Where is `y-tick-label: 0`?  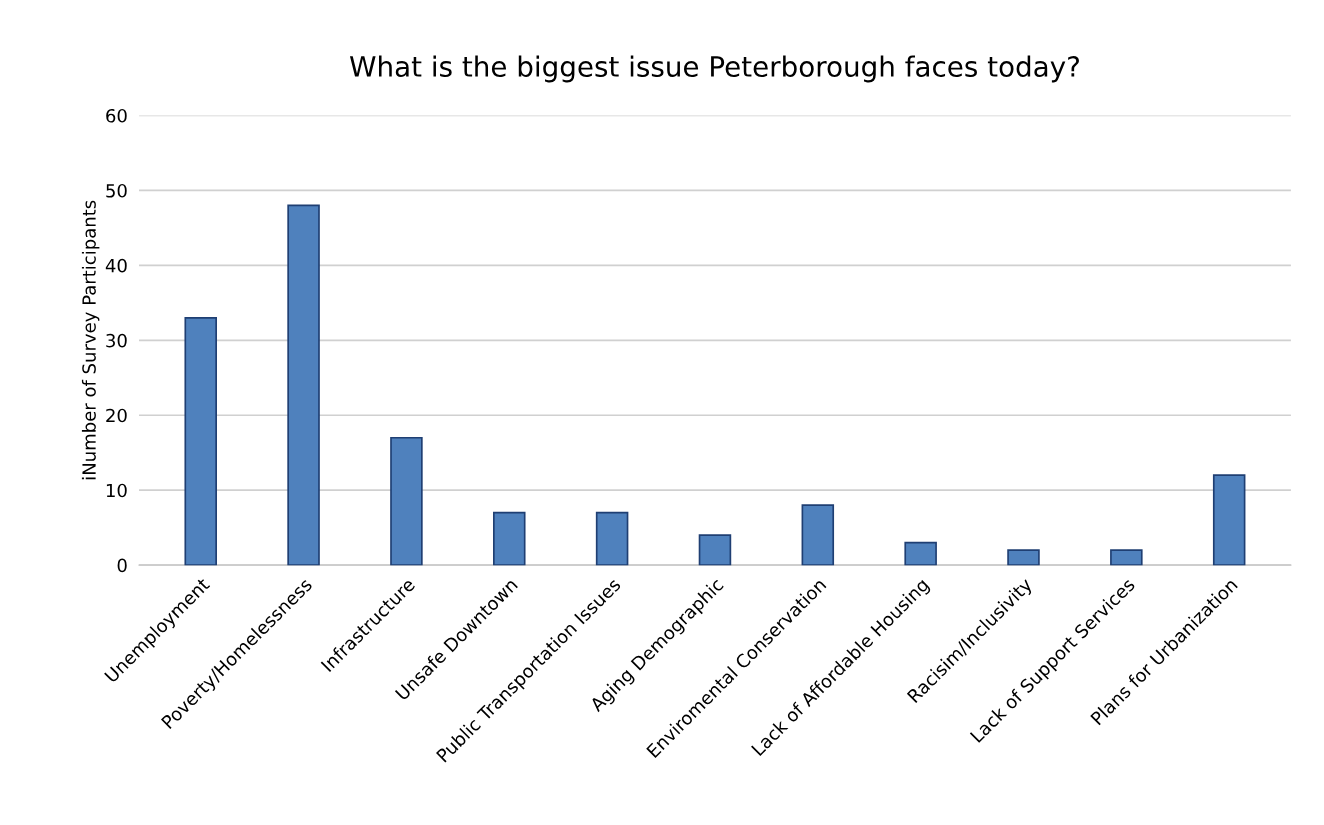 y-tick-label: 0 is located at coordinates (122, 565).